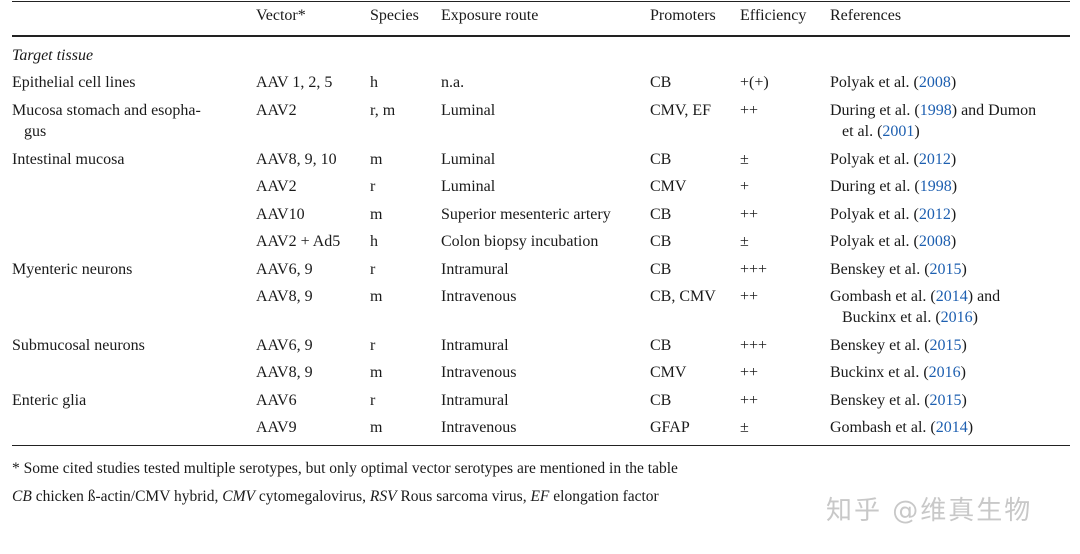 The width and height of the screenshot is (1080, 554). Describe the element at coordinates (898, 131) in the screenshot. I see `reference-year-link: 2001` at that location.